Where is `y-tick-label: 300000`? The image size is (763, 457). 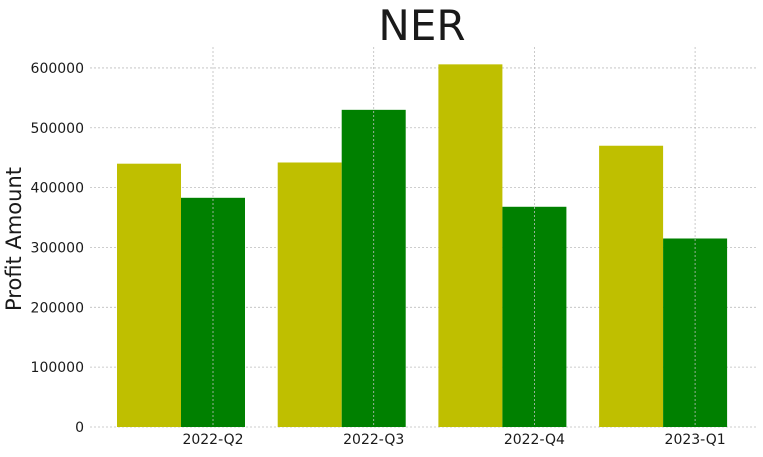
y-tick-label: 300000 is located at coordinates (57, 248).